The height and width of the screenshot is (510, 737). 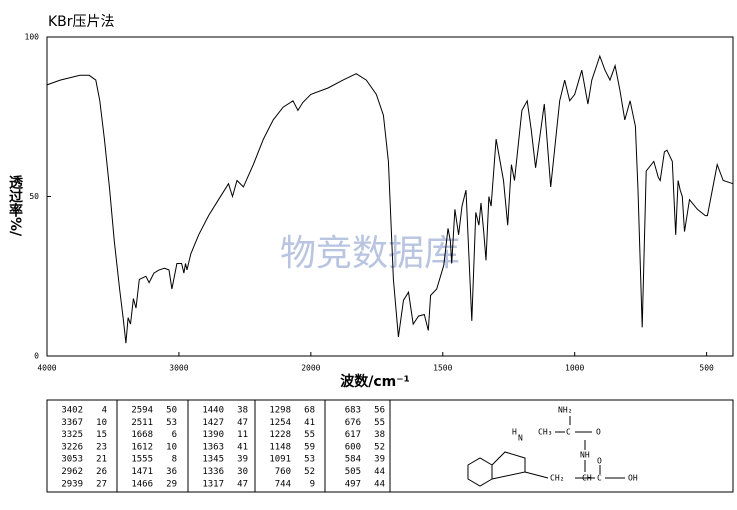 I want to click on peak-wavenumber: 3367, so click(x=72, y=423).